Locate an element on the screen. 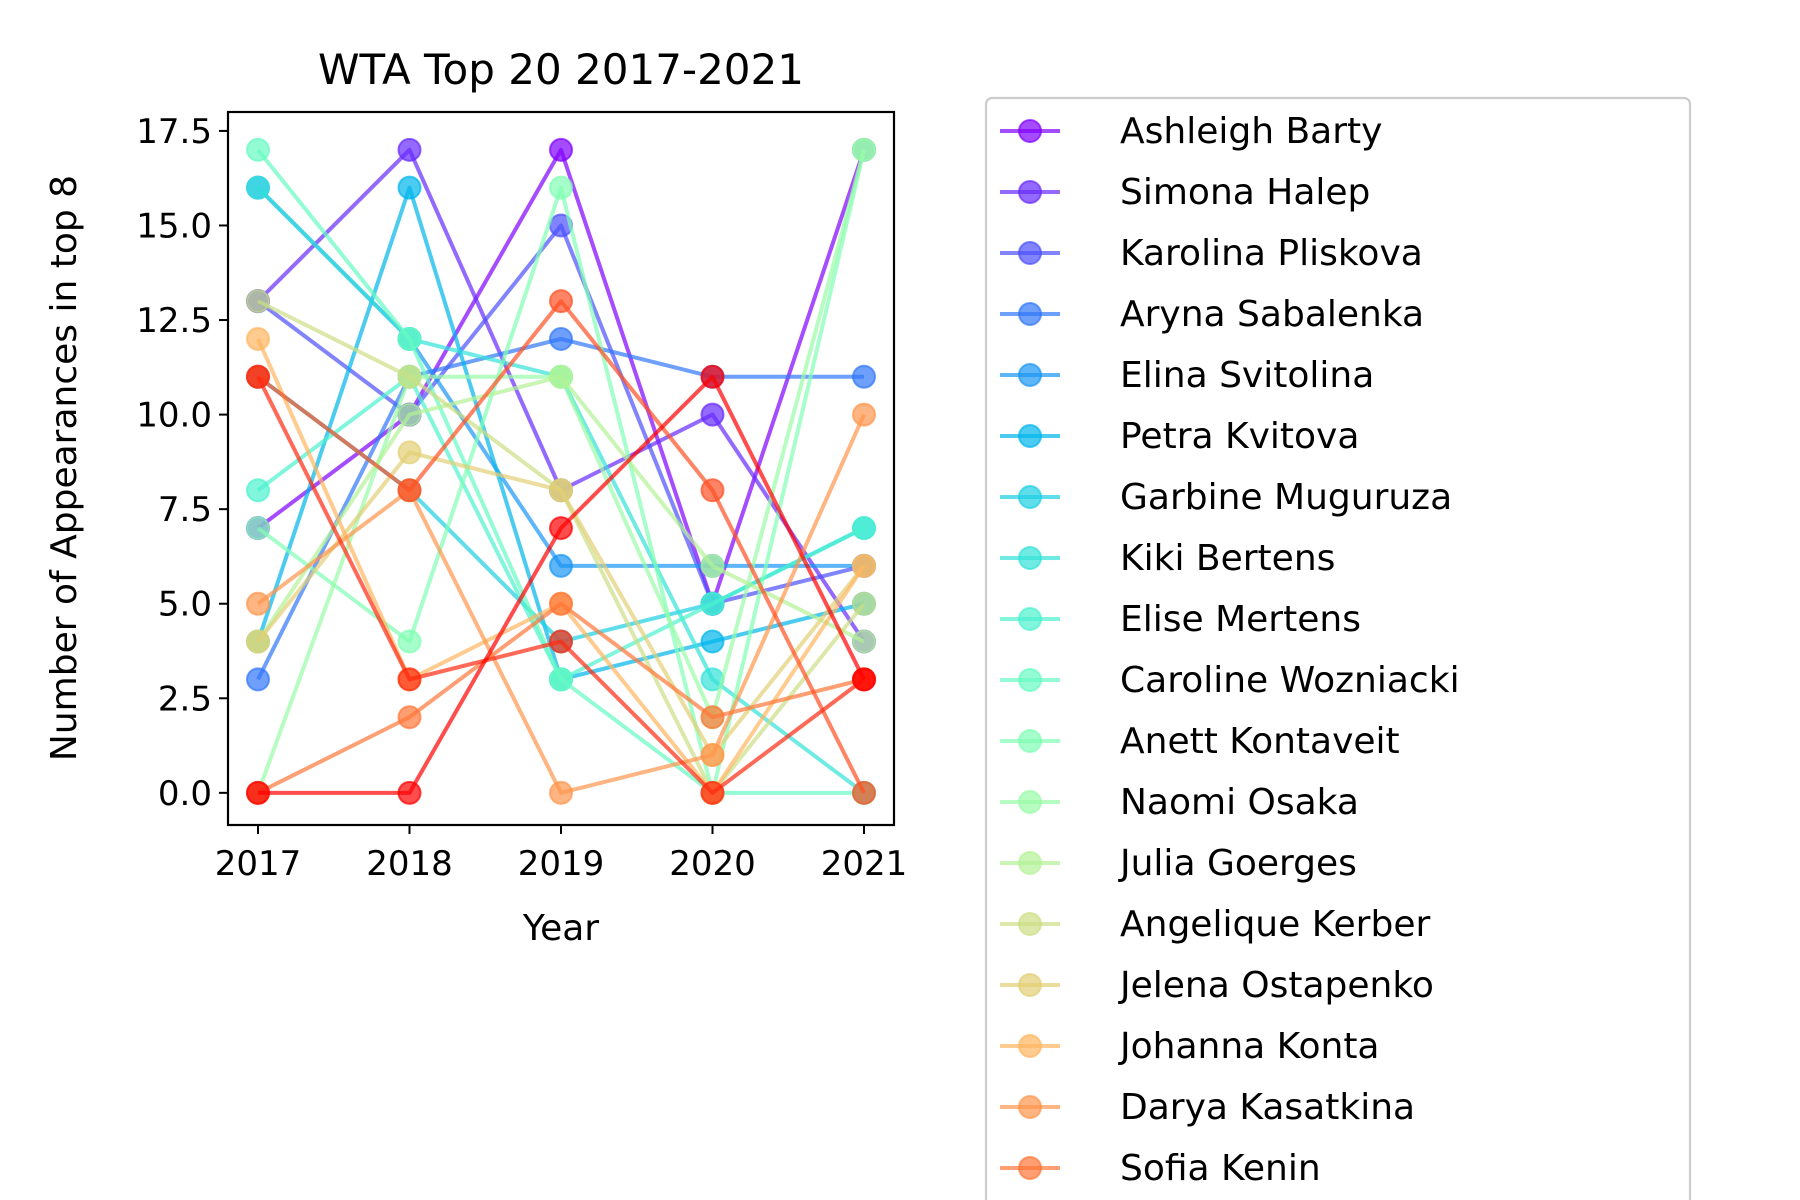 This screenshot has width=1800, height=1200. legend-item: Kiki Bertens is located at coordinates (1167, 558).